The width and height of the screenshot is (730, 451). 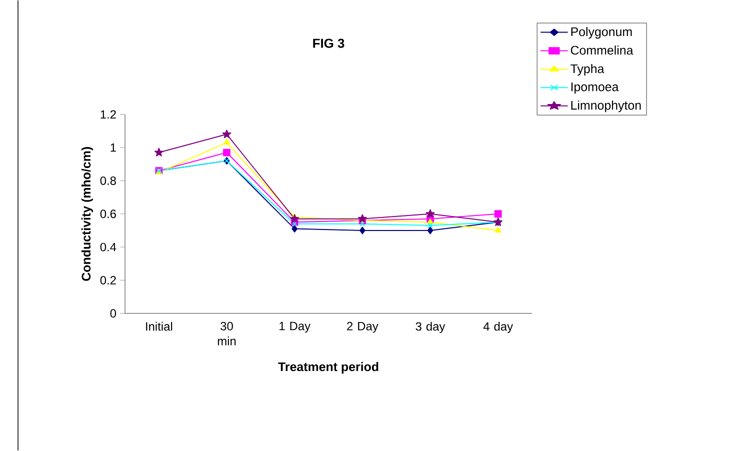 What do you see at coordinates (113, 148) in the screenshot?
I see `y-tick-label: 1` at bounding box center [113, 148].